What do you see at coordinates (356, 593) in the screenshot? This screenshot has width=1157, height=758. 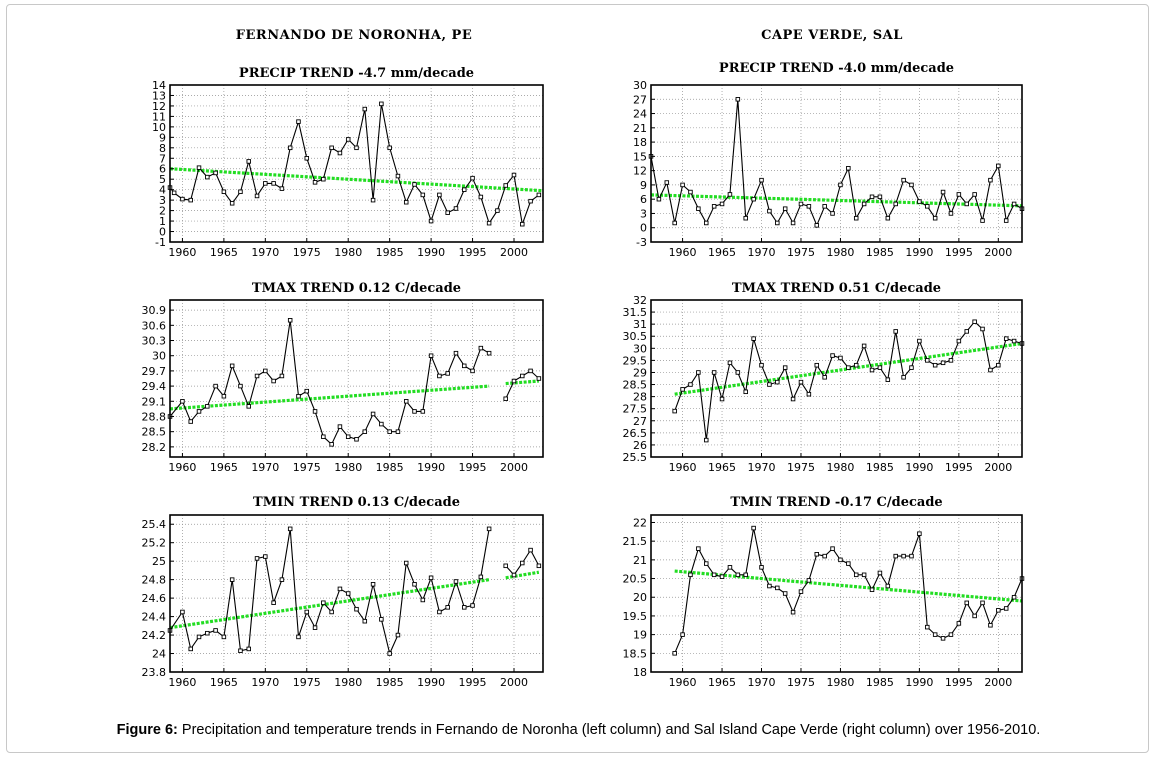 I see `fn-tmin-plot-frame` at bounding box center [356, 593].